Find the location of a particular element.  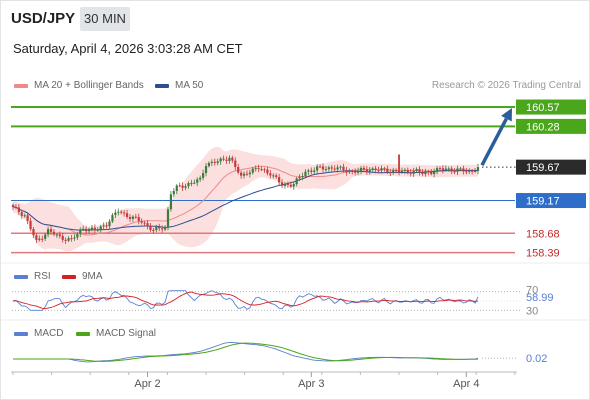

level-tag-160.57 is located at coordinates (551, 107).